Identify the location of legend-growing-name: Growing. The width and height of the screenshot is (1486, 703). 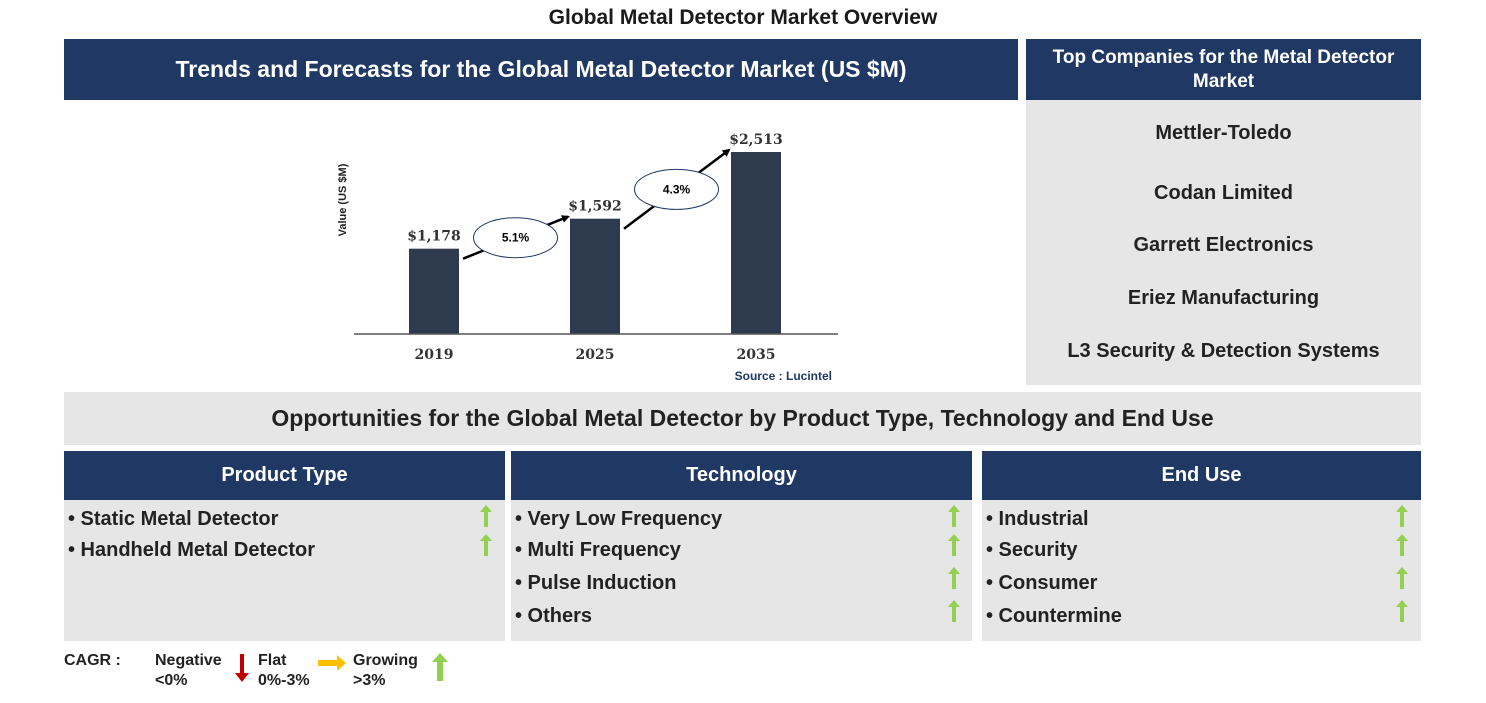
(385, 660).